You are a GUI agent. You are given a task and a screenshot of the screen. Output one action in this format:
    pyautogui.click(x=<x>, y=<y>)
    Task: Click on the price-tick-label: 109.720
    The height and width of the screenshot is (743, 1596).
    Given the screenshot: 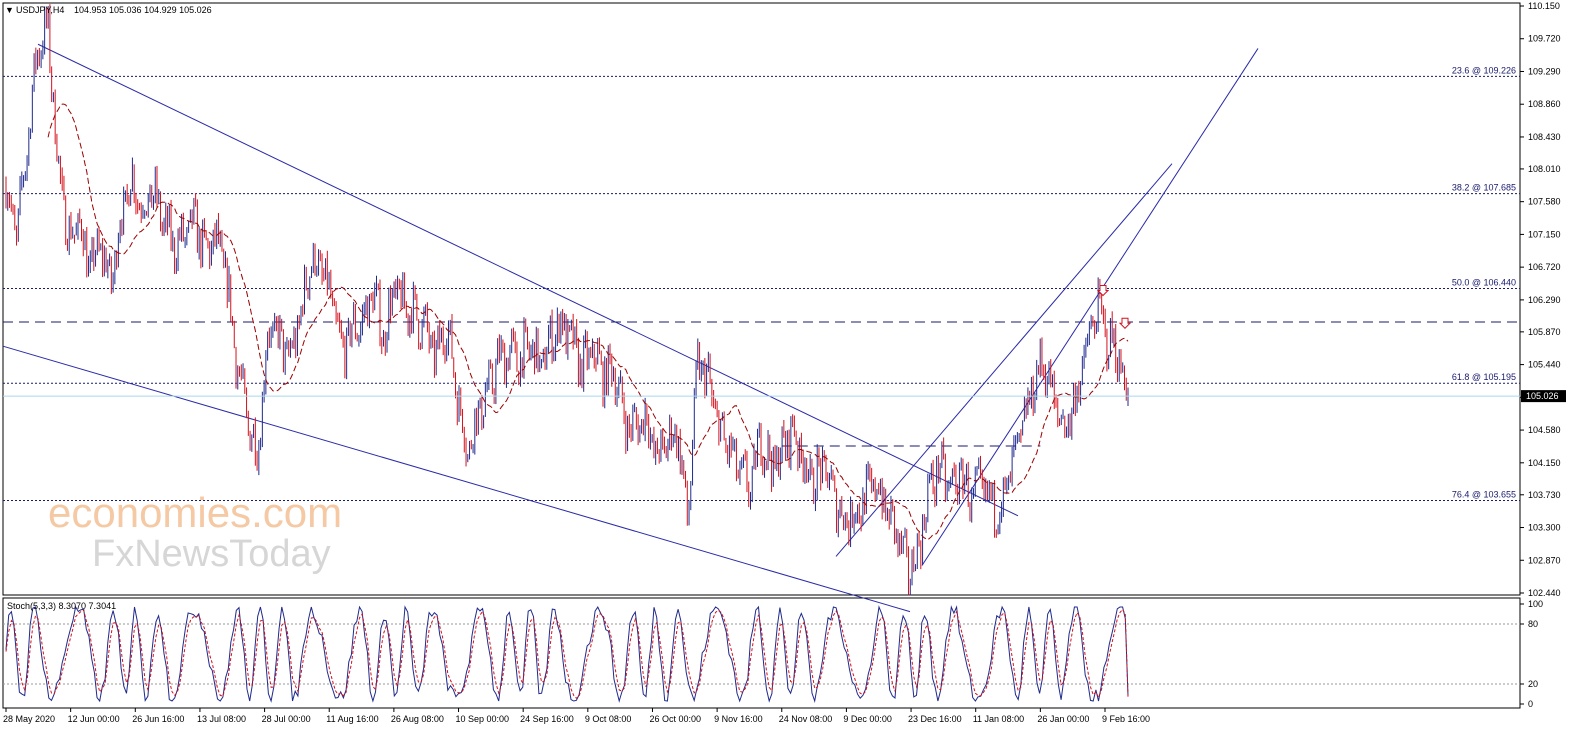 What is the action you would take?
    pyautogui.click(x=1544, y=39)
    